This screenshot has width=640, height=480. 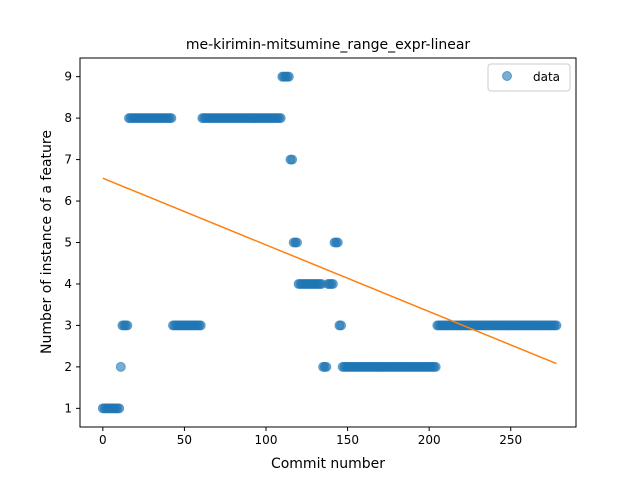 I want to click on y-tick-label: 6, so click(x=68, y=201).